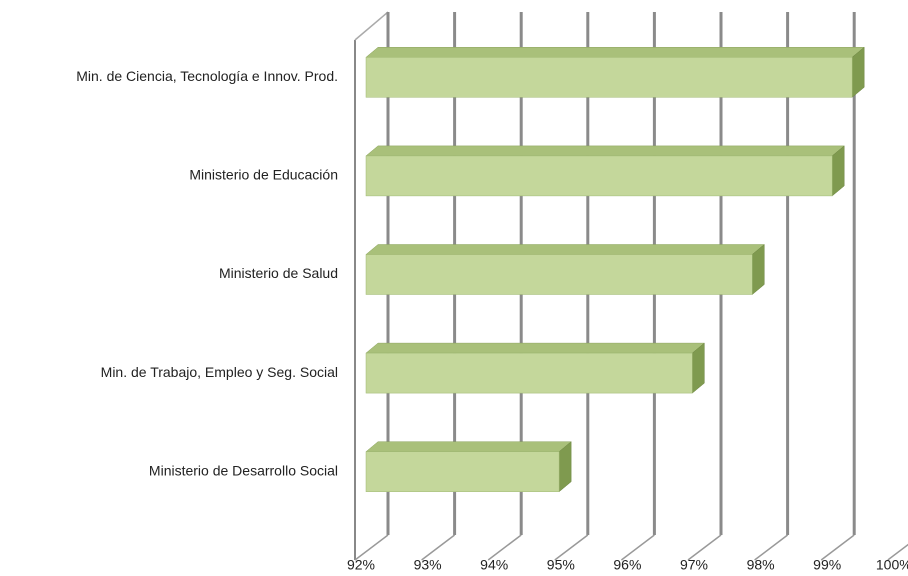 The width and height of the screenshot is (908, 576). Describe the element at coordinates (494, 565) in the screenshot. I see `x-tick-label: 94%` at that location.